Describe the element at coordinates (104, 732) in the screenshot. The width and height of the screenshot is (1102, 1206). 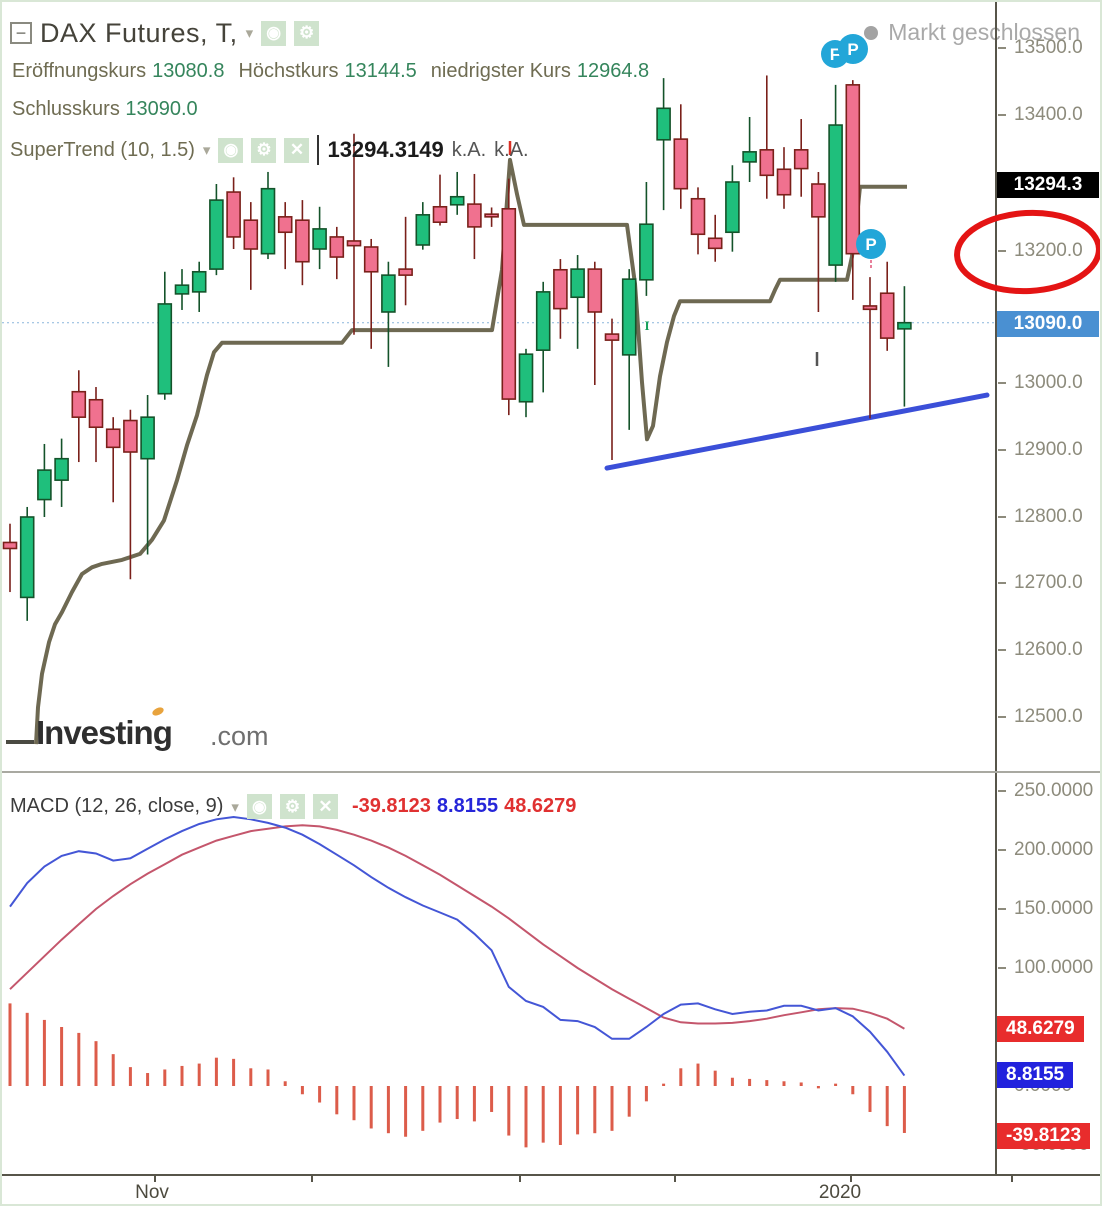
I see `logo-brand: Investing` at that location.